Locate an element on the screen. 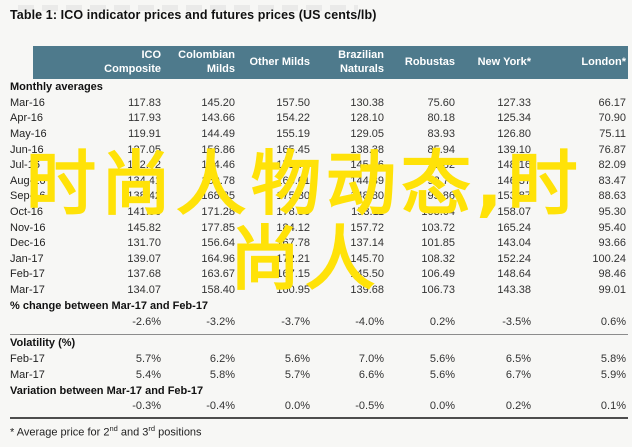  value-cell: 99.01 is located at coordinates (612, 289).